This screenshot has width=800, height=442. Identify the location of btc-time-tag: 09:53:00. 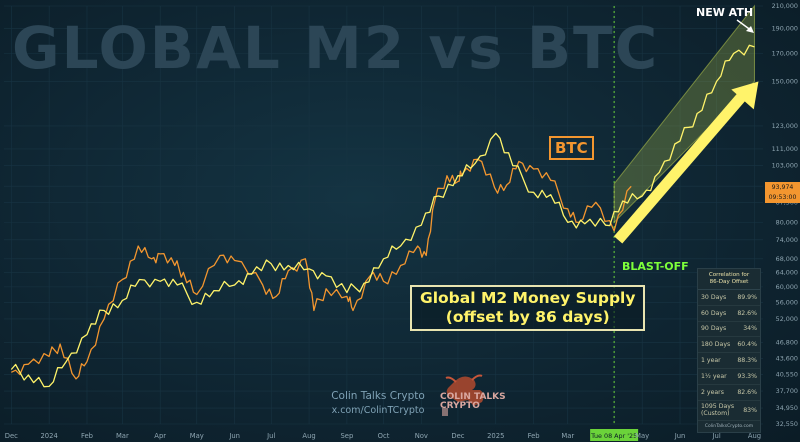
(782, 197).